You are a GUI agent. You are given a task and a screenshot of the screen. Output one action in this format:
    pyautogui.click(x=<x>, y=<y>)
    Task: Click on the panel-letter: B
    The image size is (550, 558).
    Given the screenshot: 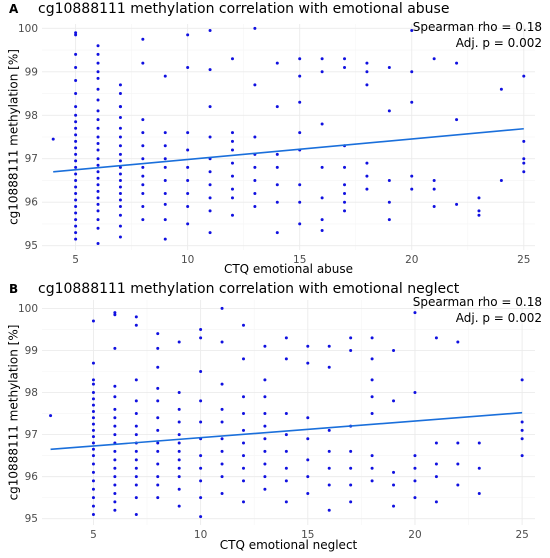 What is the action you would take?
    pyautogui.click(x=13, y=289)
    